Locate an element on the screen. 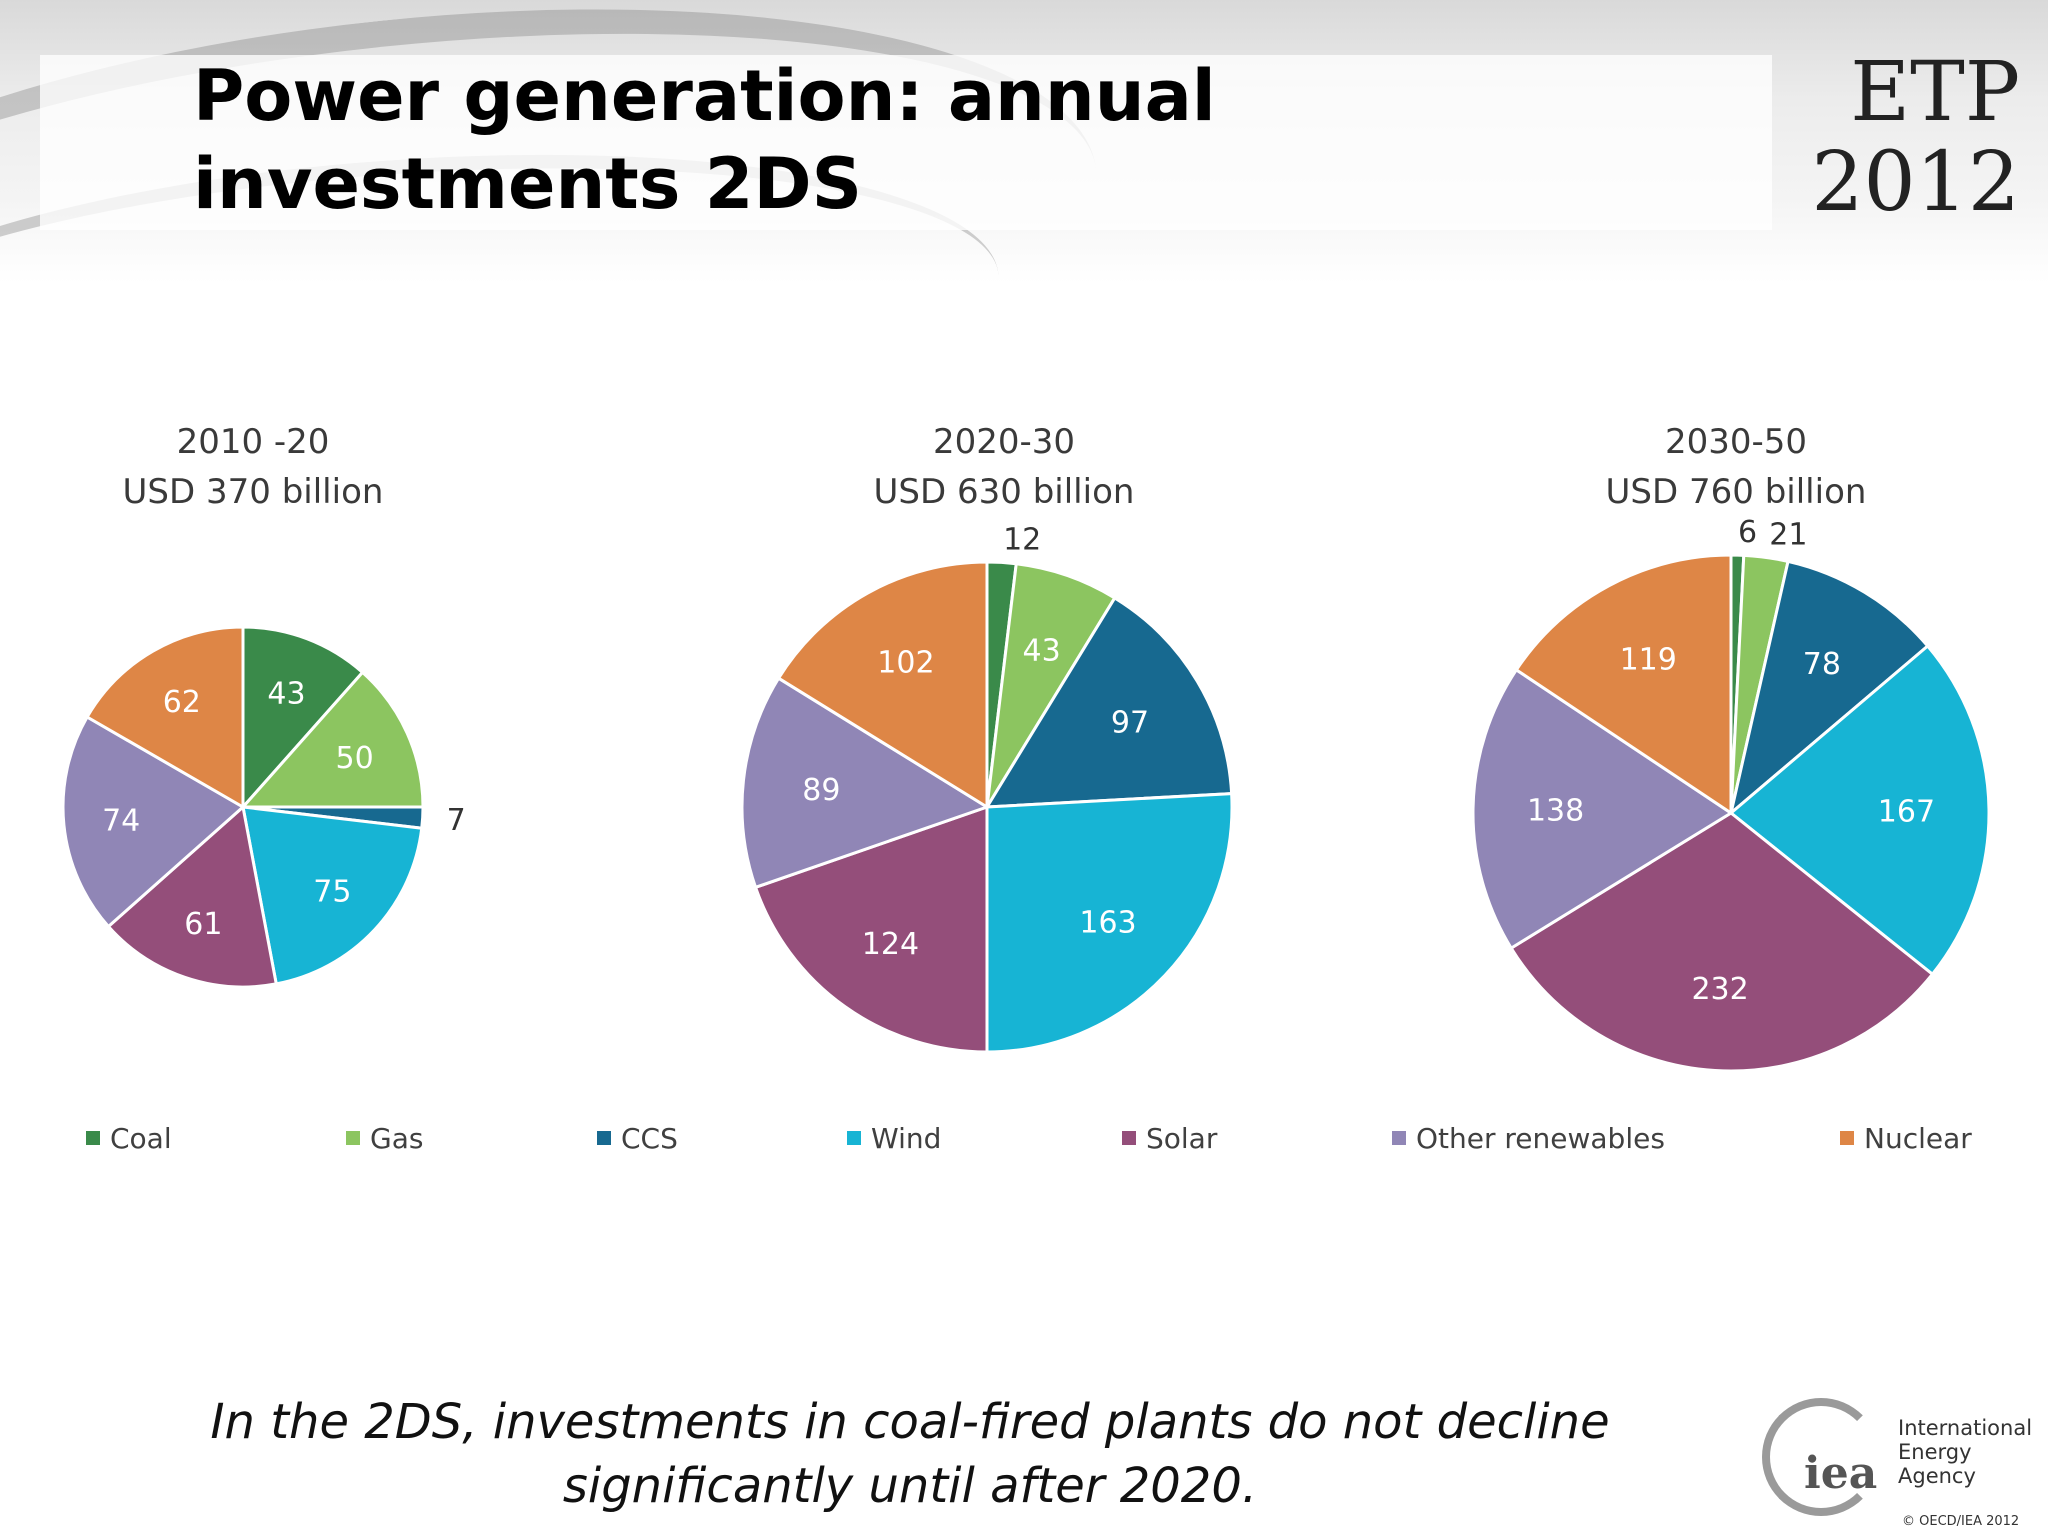 Image resolution: width=2048 pixels, height=1536 pixels. title-panel is located at coordinates (906, 142).